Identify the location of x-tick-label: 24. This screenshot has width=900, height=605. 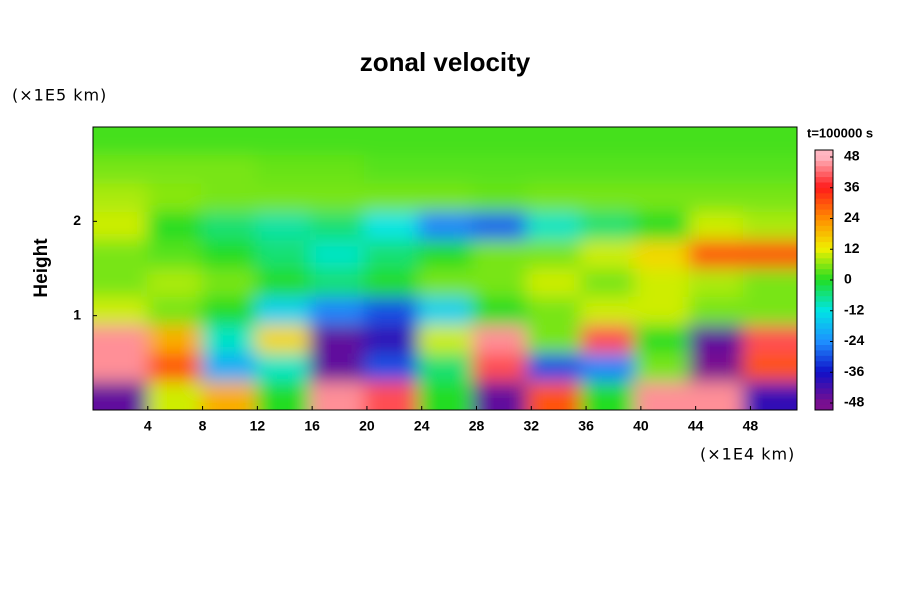
(422, 426).